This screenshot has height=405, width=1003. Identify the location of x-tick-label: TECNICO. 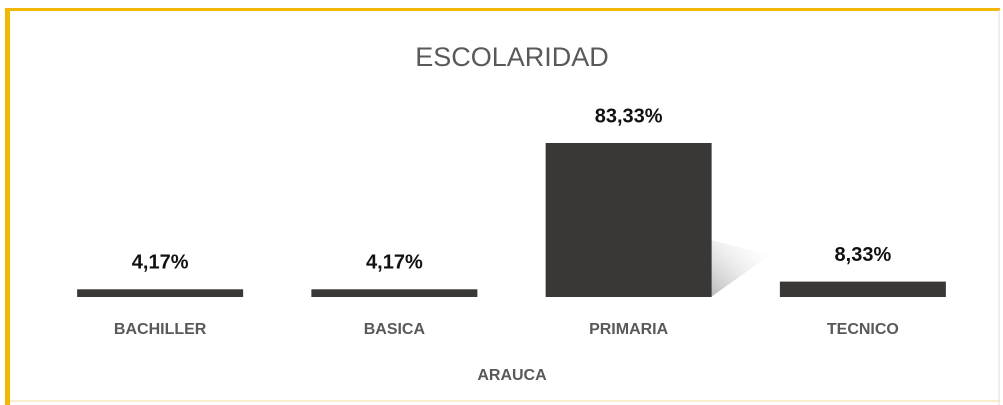
(863, 329).